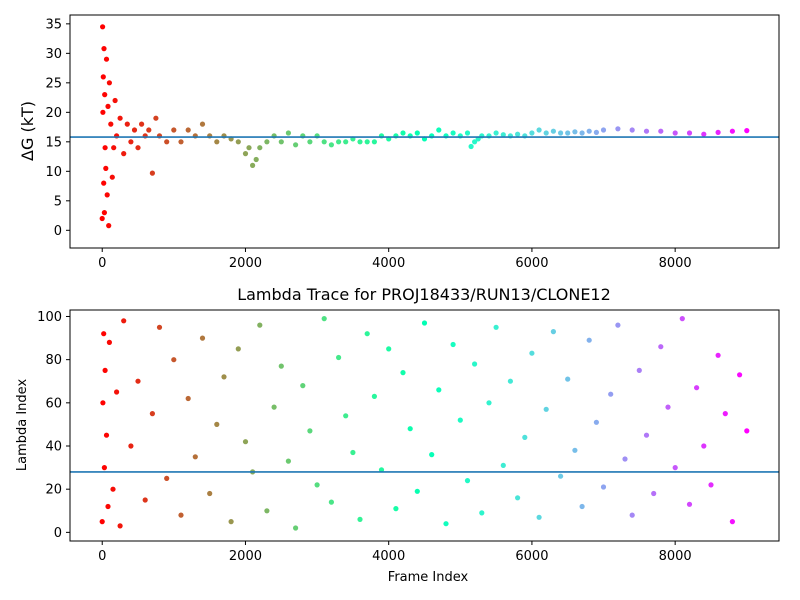  I want to click on lambda-trace-ylabel: Lambda Index, so click(22, 425).